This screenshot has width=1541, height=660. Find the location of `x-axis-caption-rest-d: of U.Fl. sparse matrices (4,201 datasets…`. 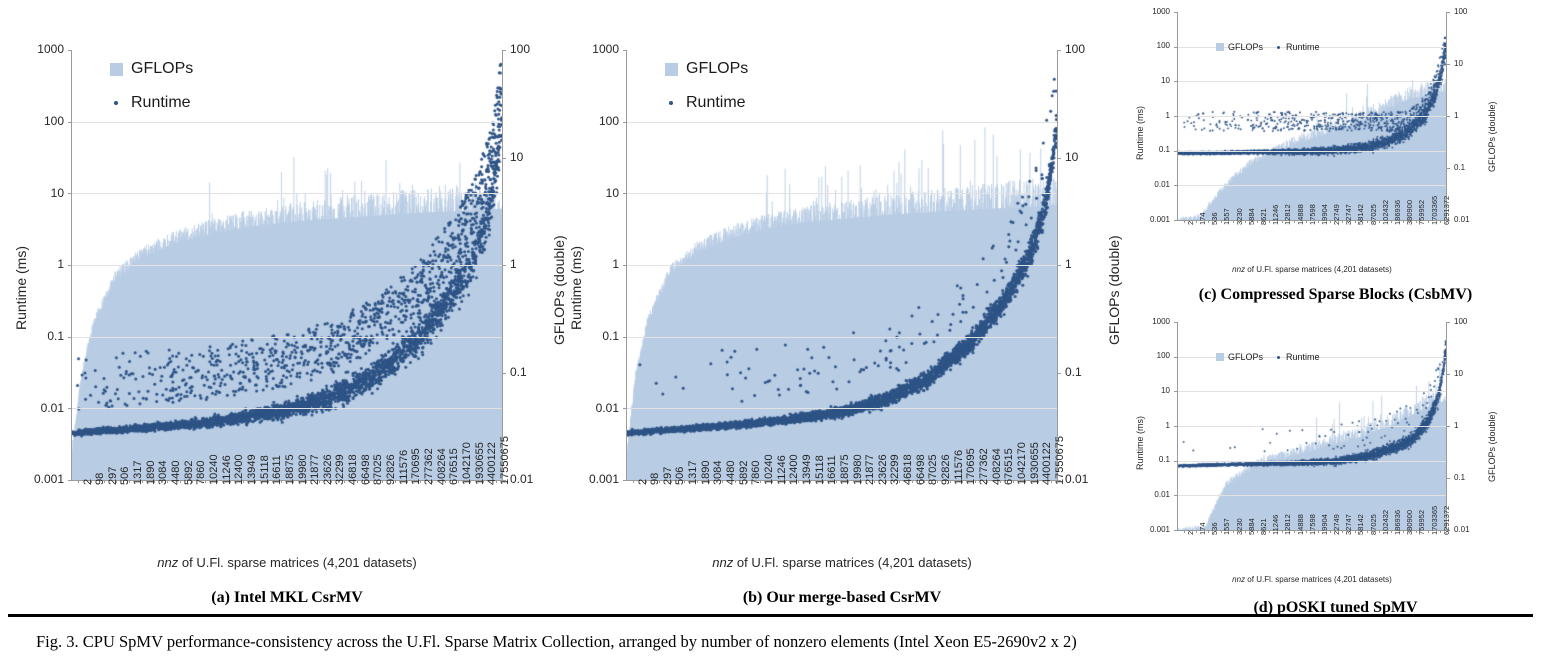

x-axis-caption-rest-d: of U.Fl. sparse matrices (4,201 datasets… is located at coordinates (1318, 579).